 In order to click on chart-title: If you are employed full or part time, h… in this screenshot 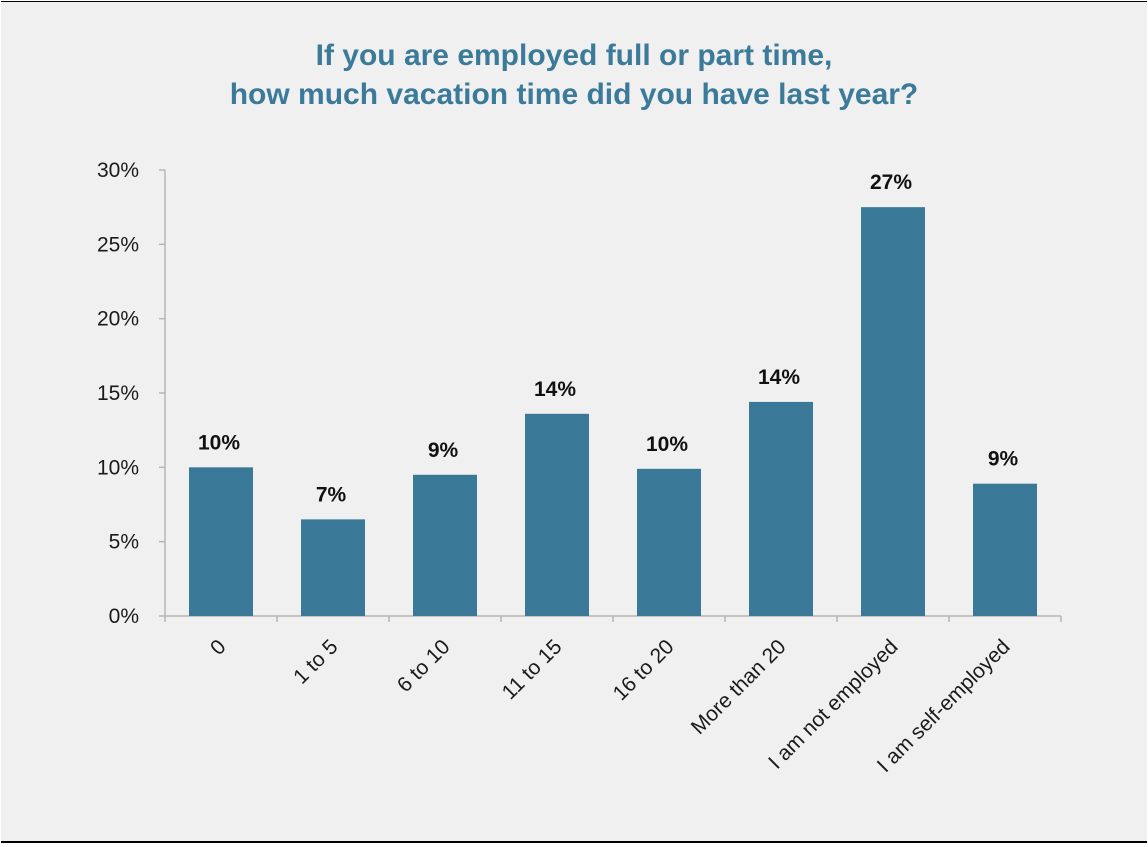, I will do `click(574, 75)`.